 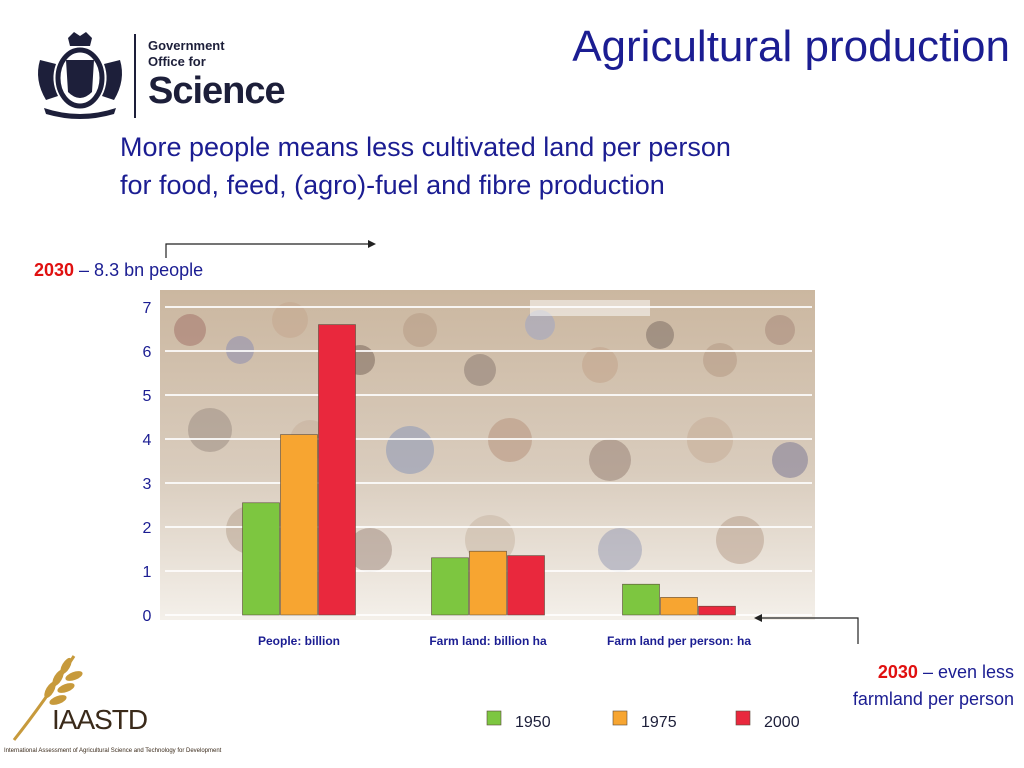 I want to click on wheat-icon, so click(x=47, y=698).